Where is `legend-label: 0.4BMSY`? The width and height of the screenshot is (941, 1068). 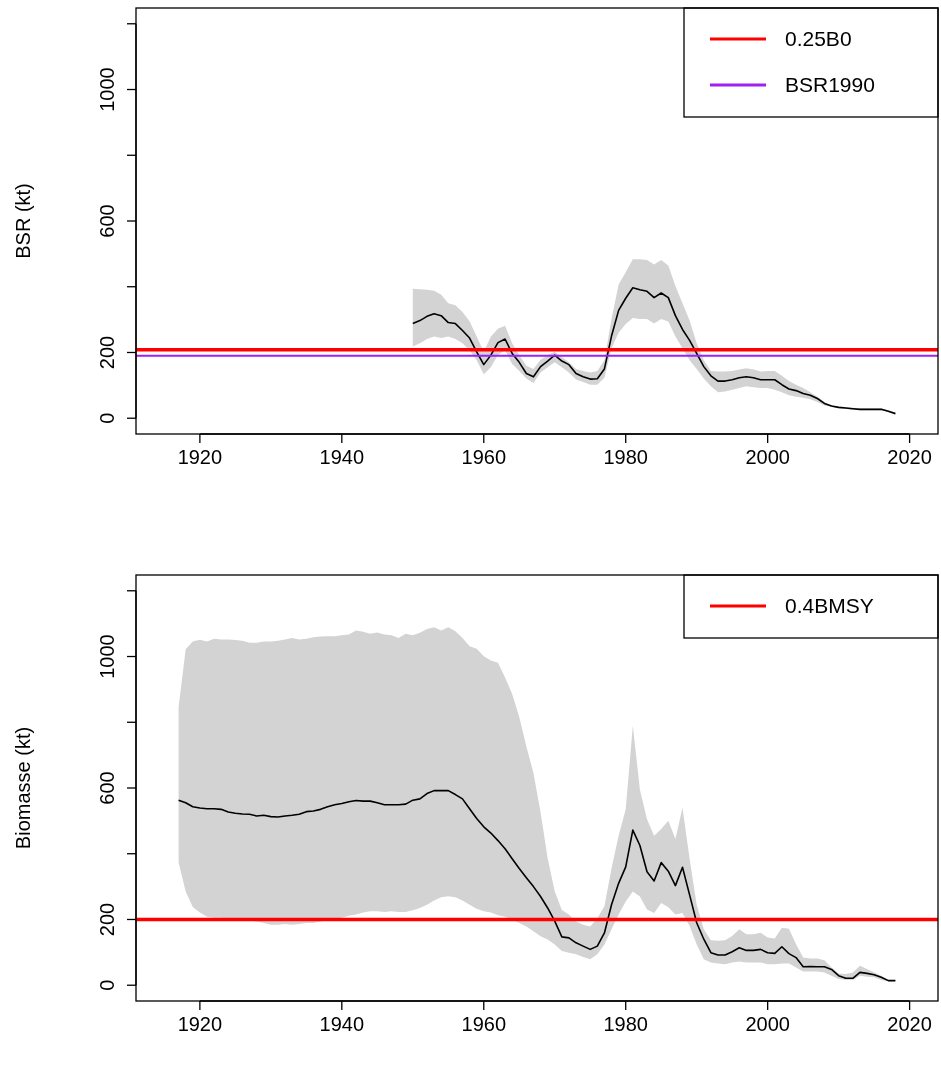 legend-label: 0.4BMSY is located at coordinates (829, 606).